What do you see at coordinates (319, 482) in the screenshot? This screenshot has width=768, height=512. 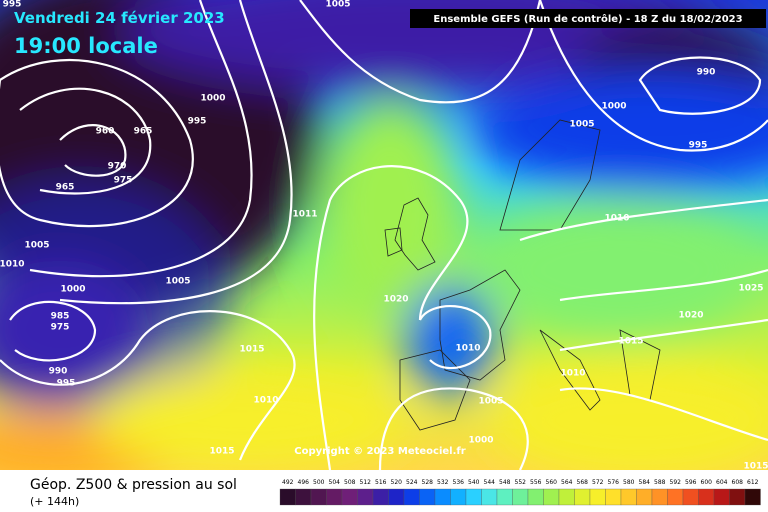 I see `legend-label: 500` at bounding box center [319, 482].